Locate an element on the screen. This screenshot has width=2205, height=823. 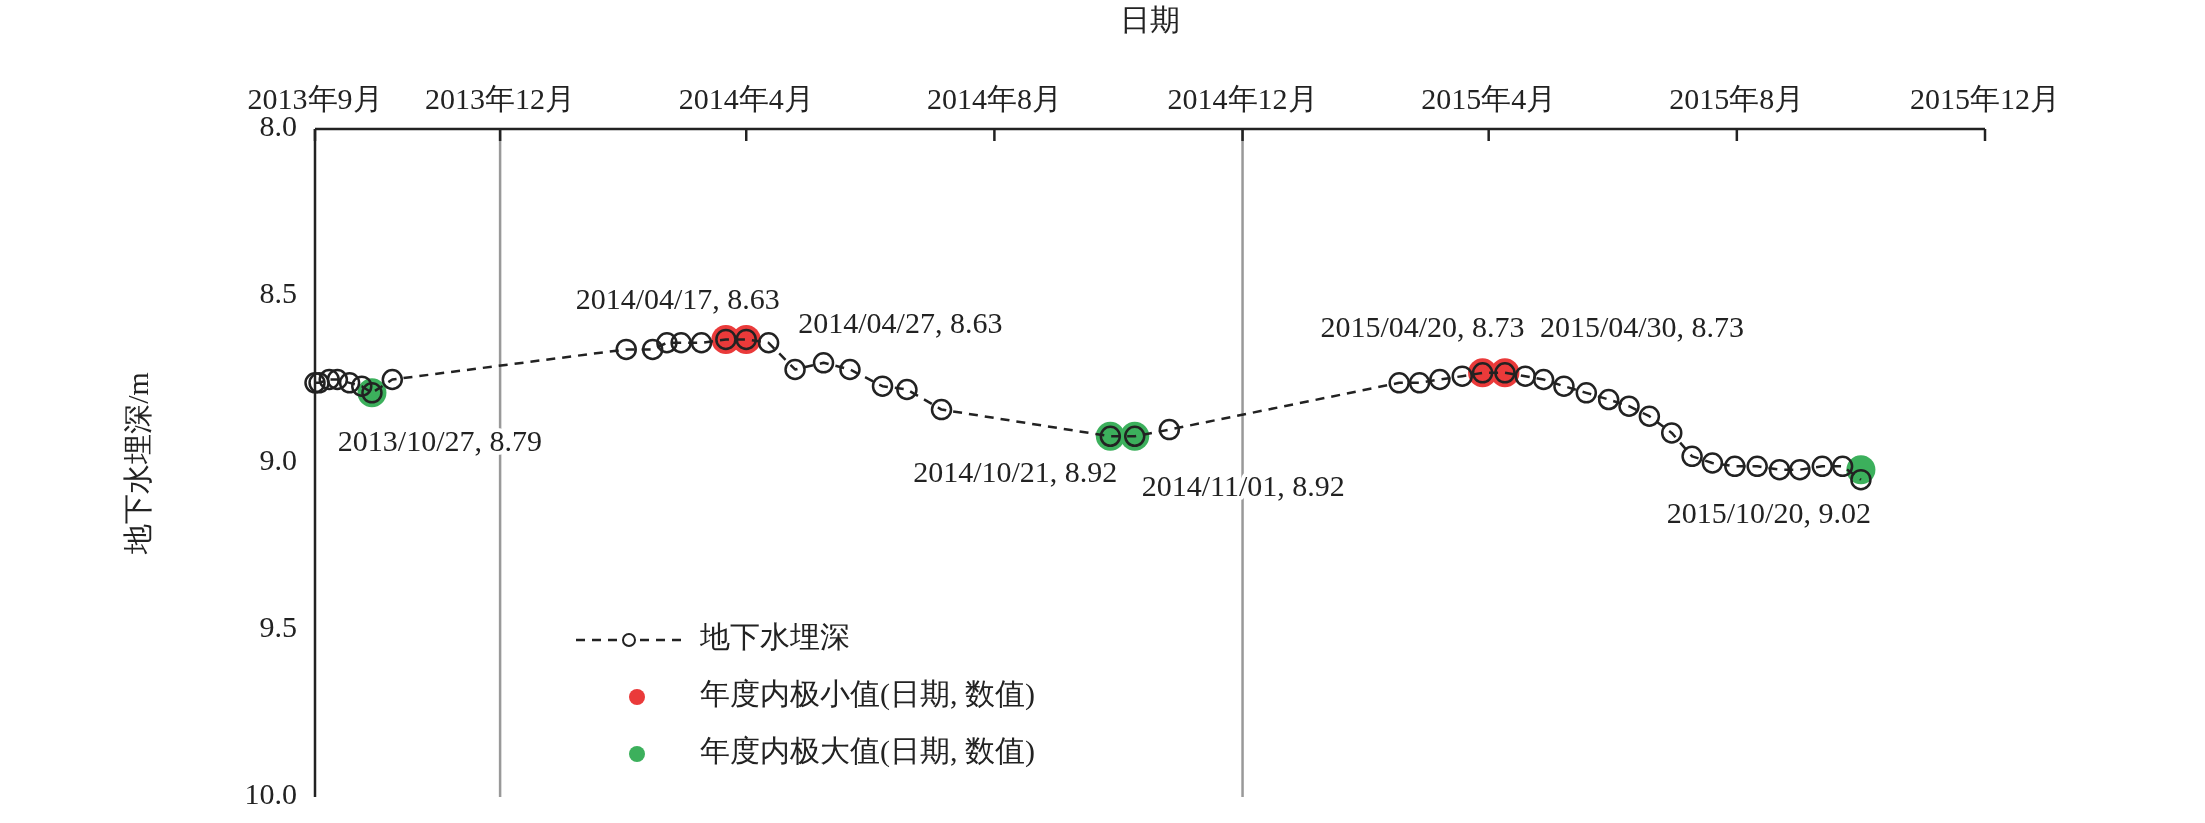
annotation: 2015/10/20, 9.02 is located at coordinates (1768, 512).